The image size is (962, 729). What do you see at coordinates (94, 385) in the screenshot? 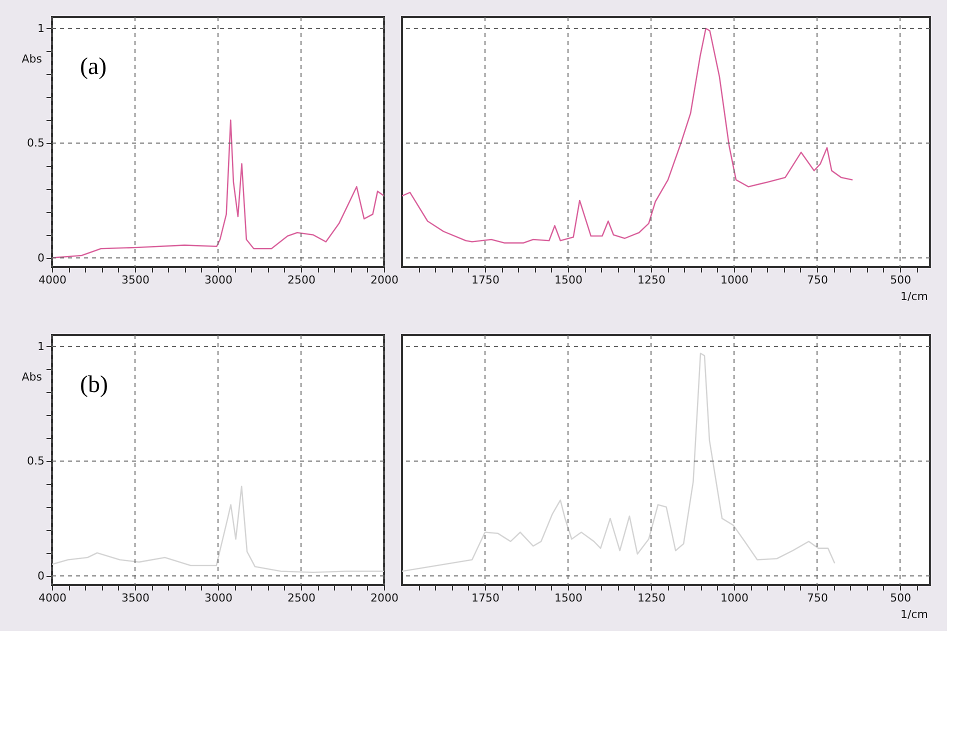
I see `annotation: (b)` at bounding box center [94, 385].